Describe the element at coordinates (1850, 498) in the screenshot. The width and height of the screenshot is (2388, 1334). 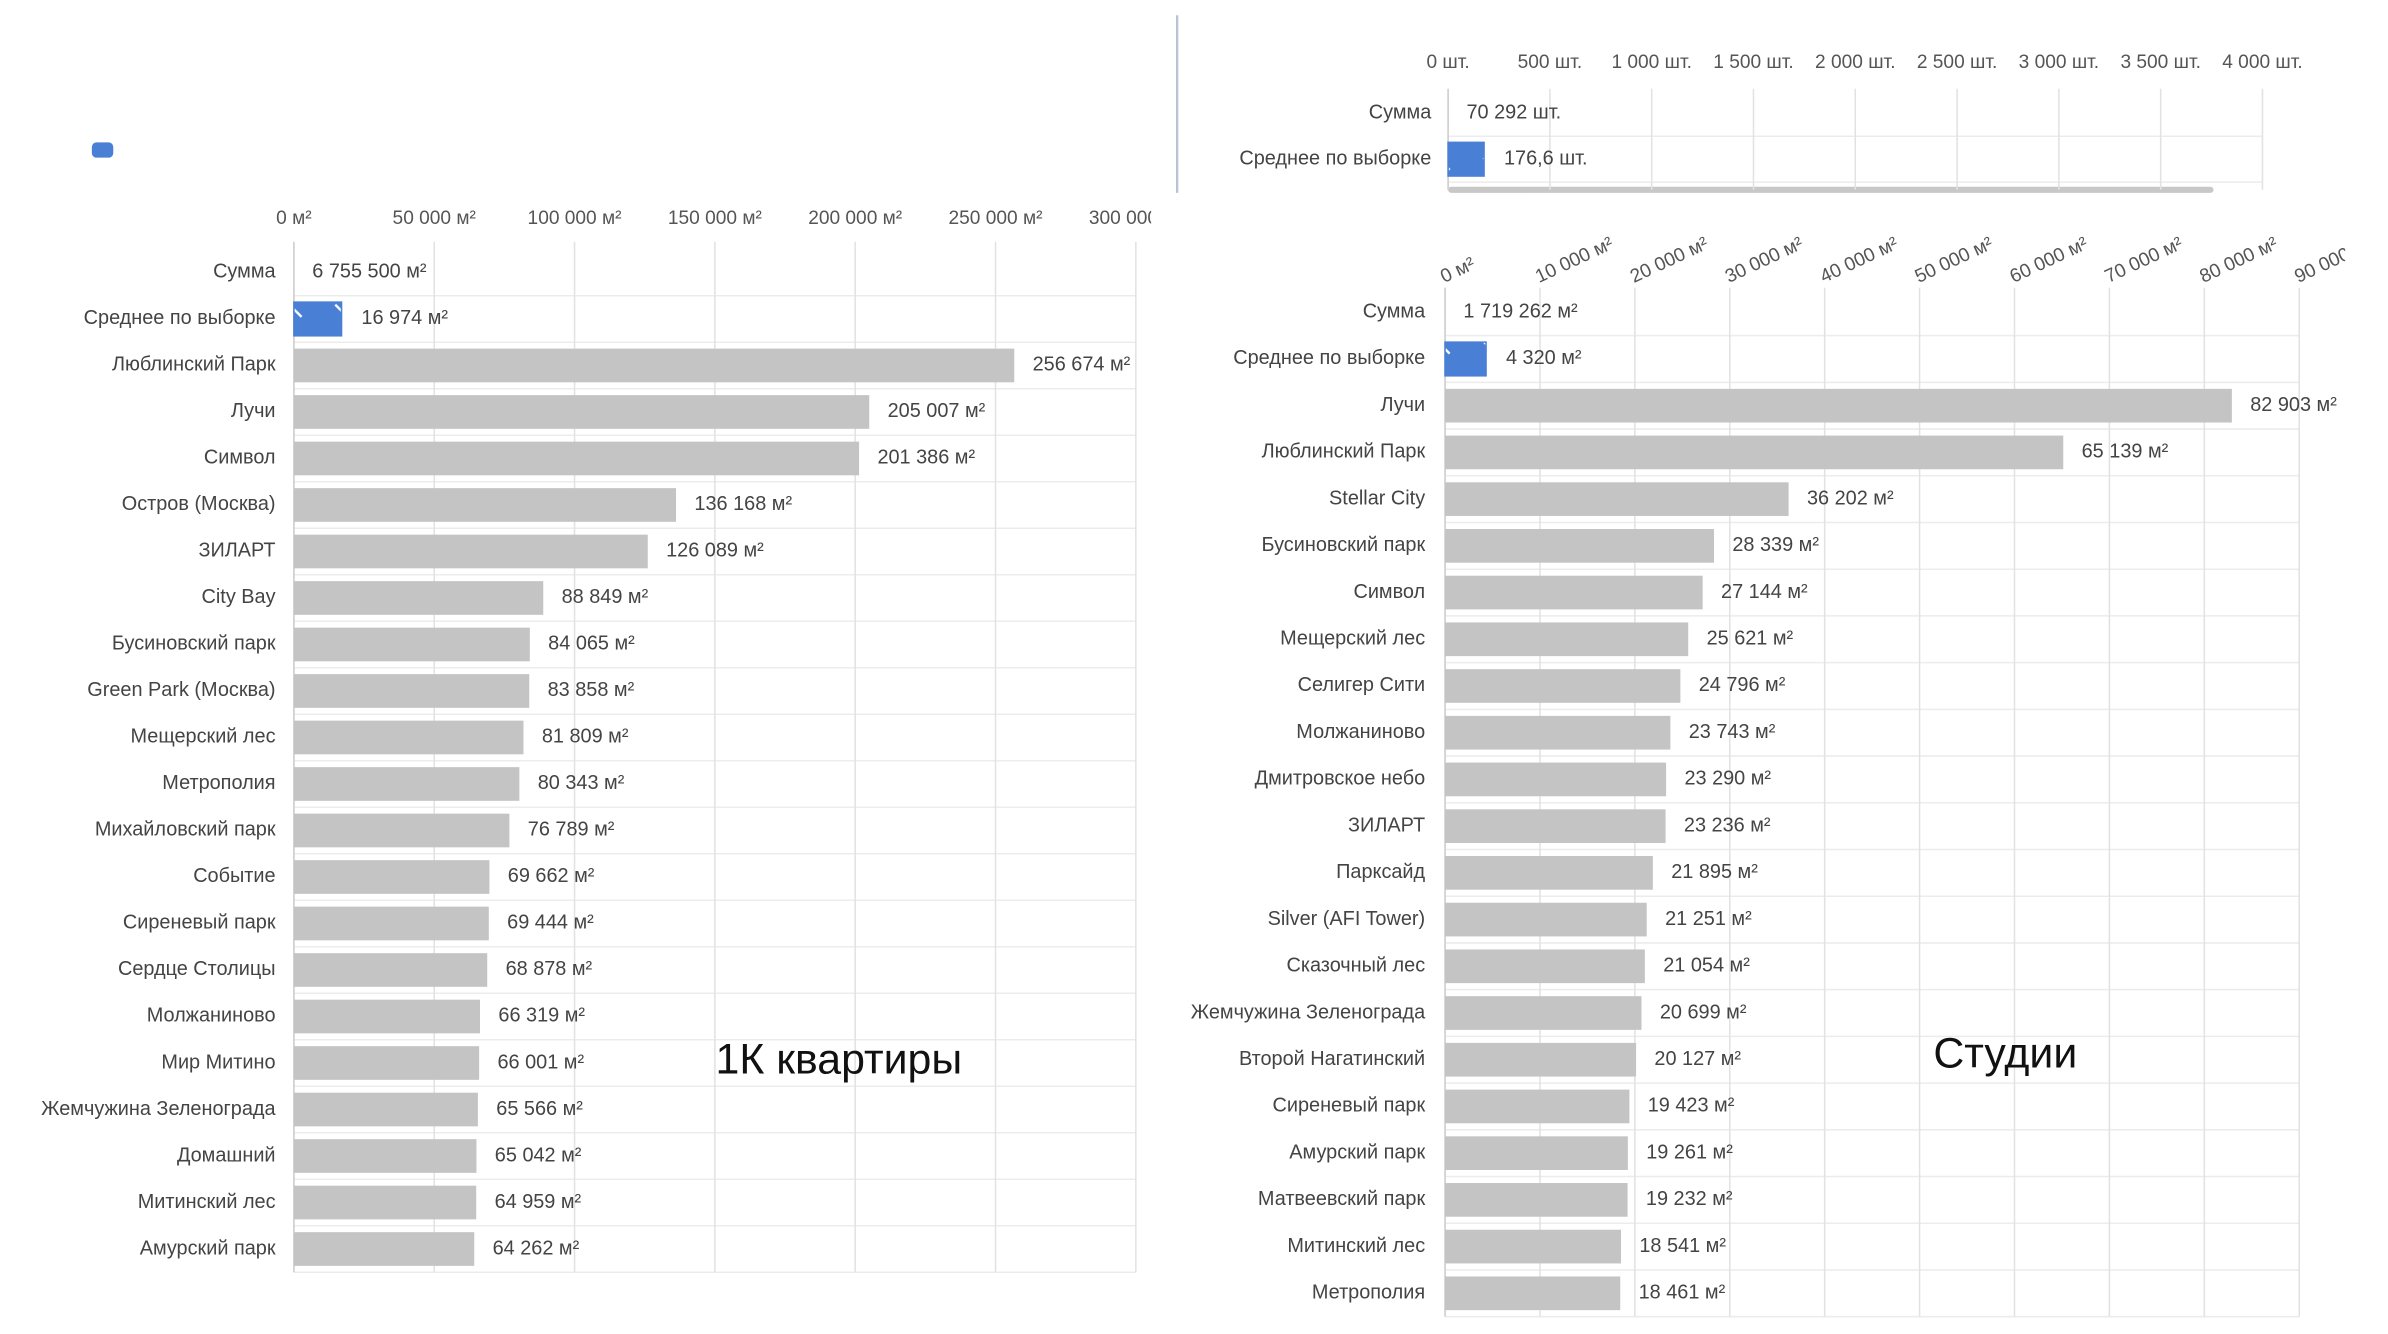
I see `value-label: 36 202 м²` at that location.